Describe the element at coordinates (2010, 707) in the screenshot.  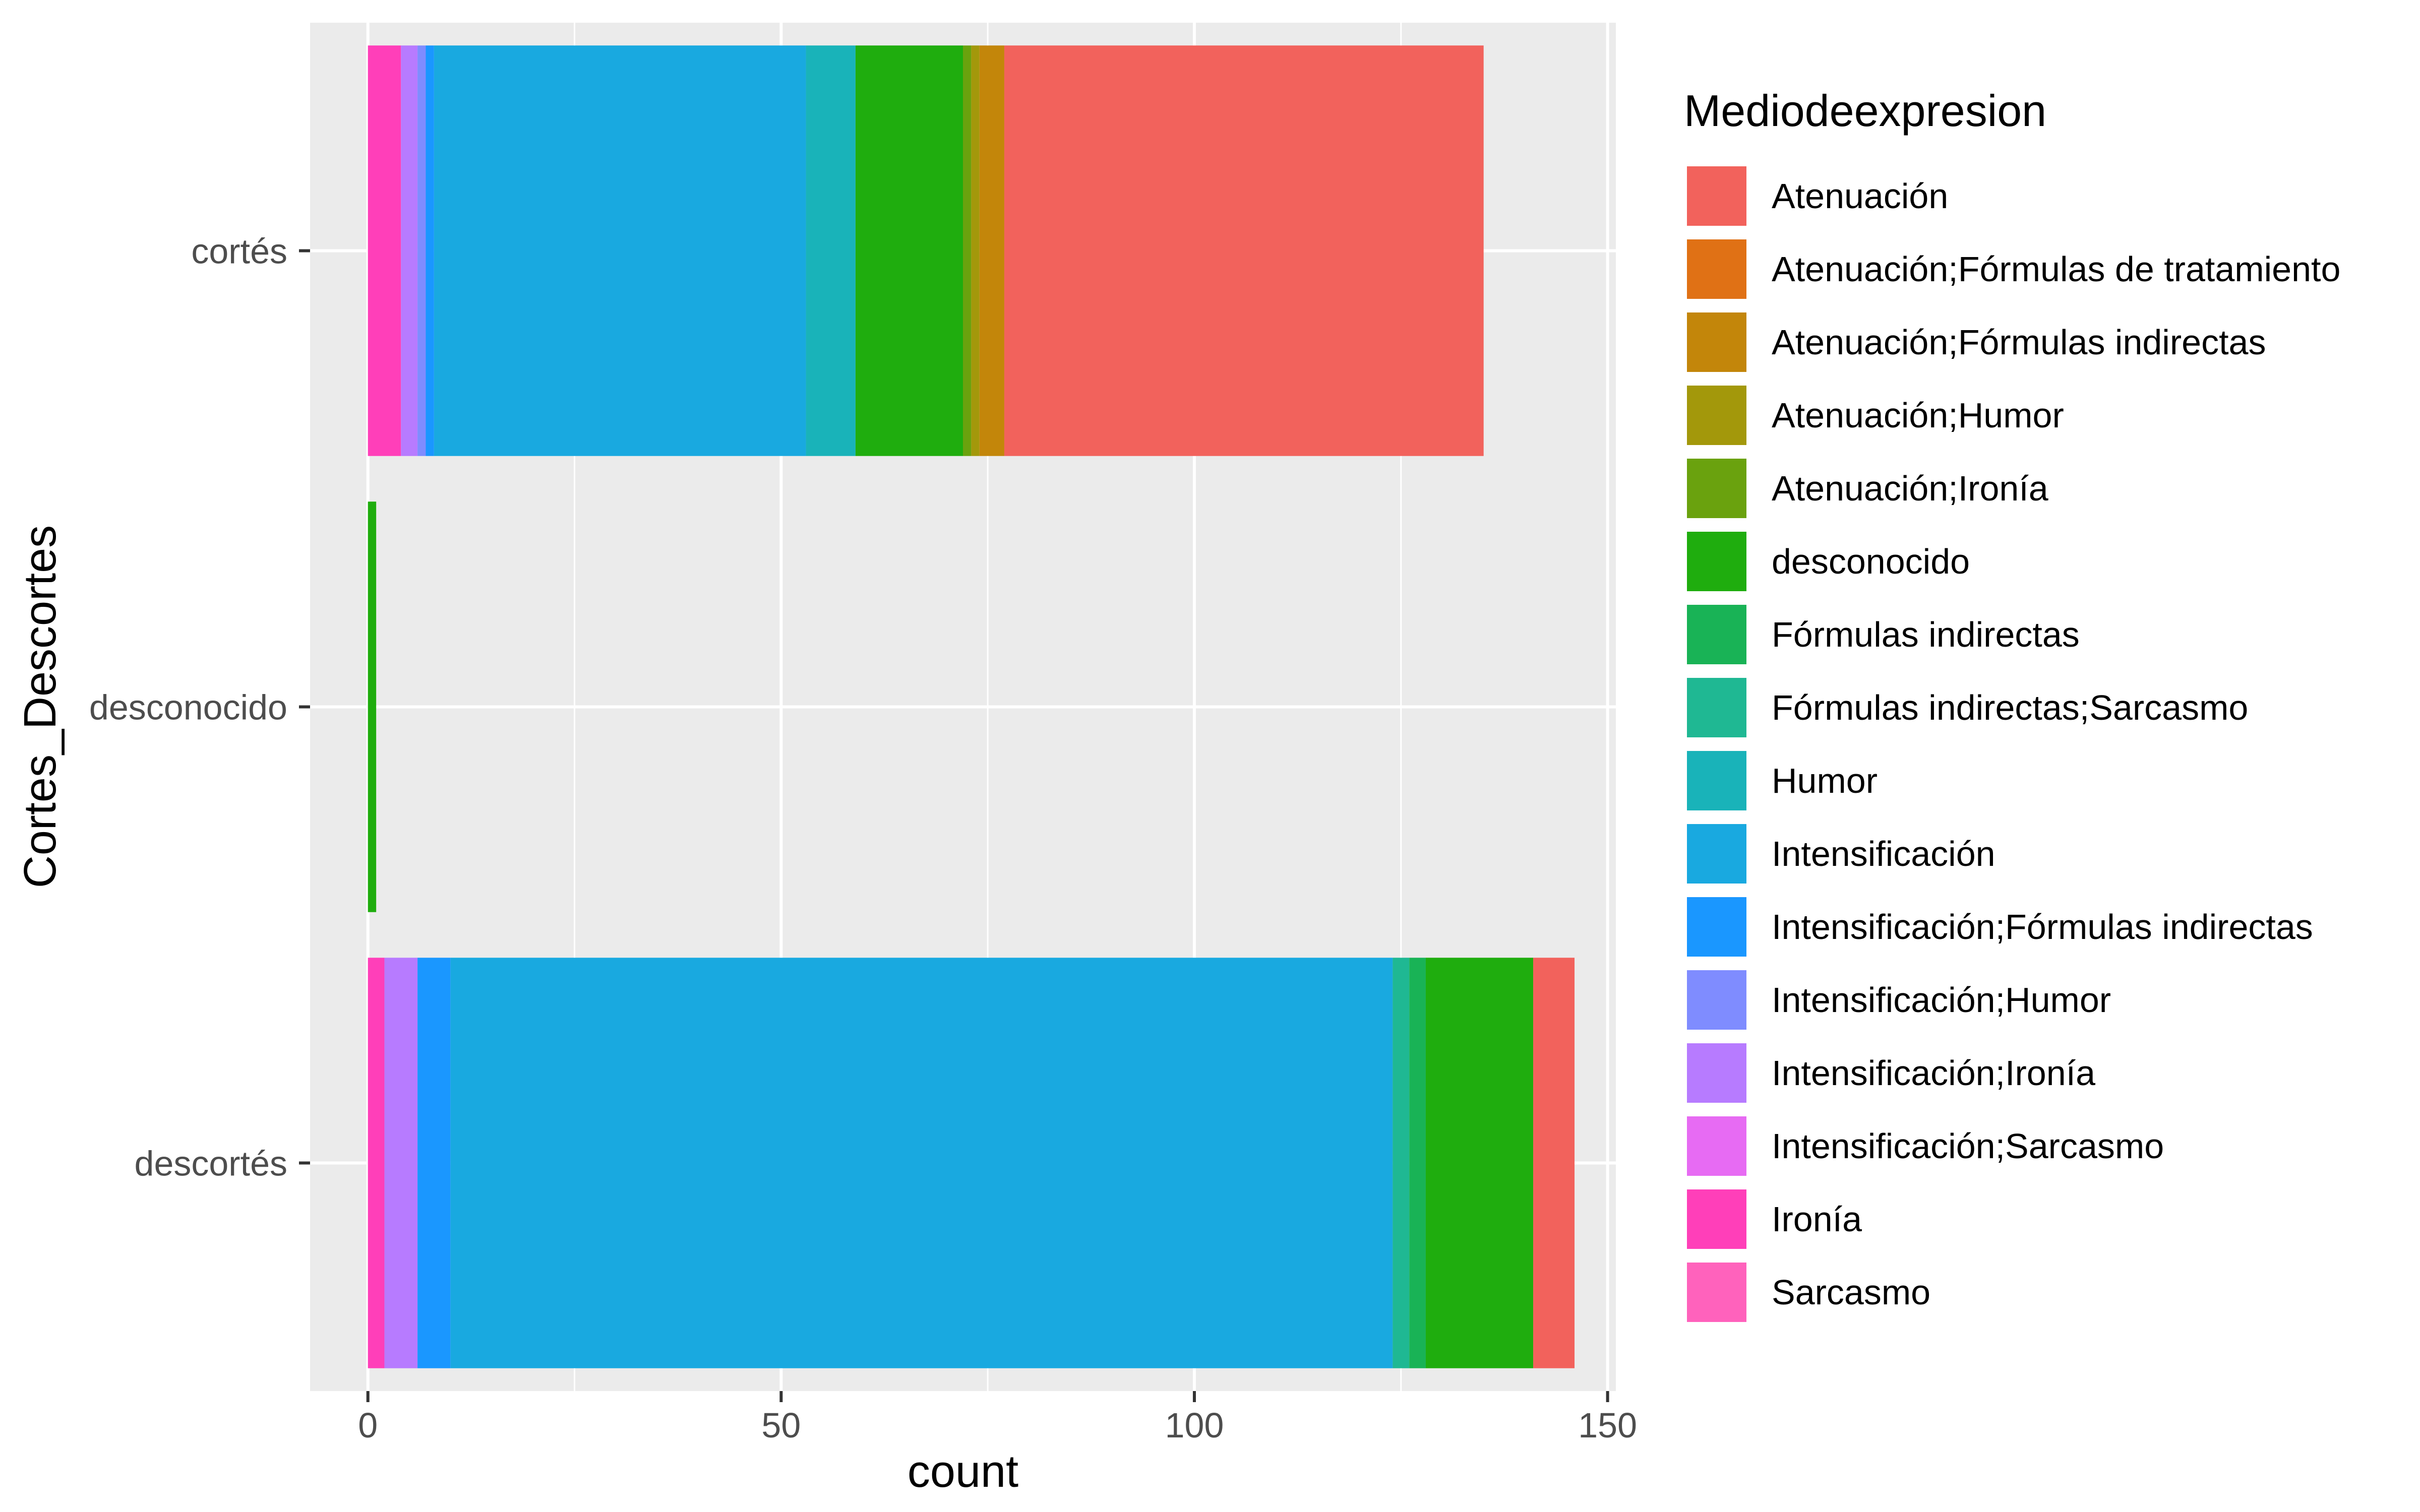
I see `legend-label: Fórmulas indirectas;Sarcasmo` at that location.